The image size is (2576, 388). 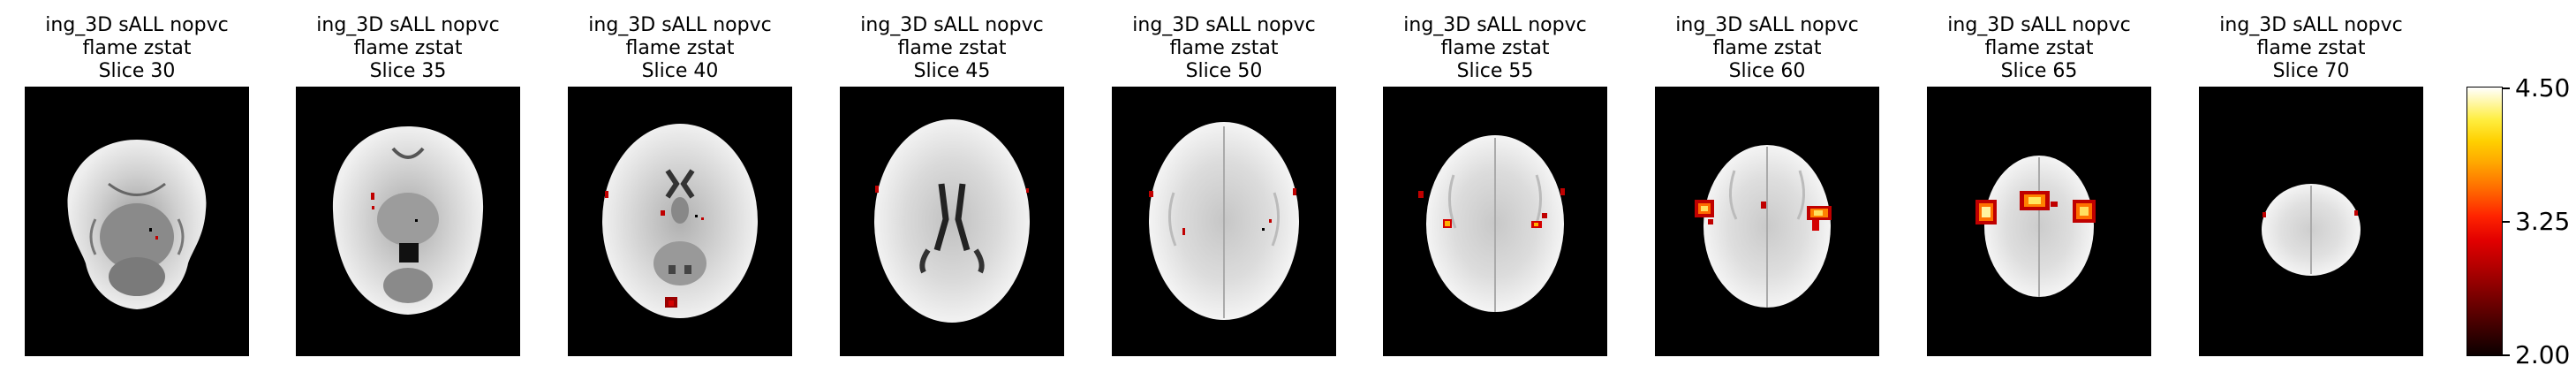 What do you see at coordinates (137, 71) in the screenshot?
I see `title-line-3: Slice 30` at bounding box center [137, 71].